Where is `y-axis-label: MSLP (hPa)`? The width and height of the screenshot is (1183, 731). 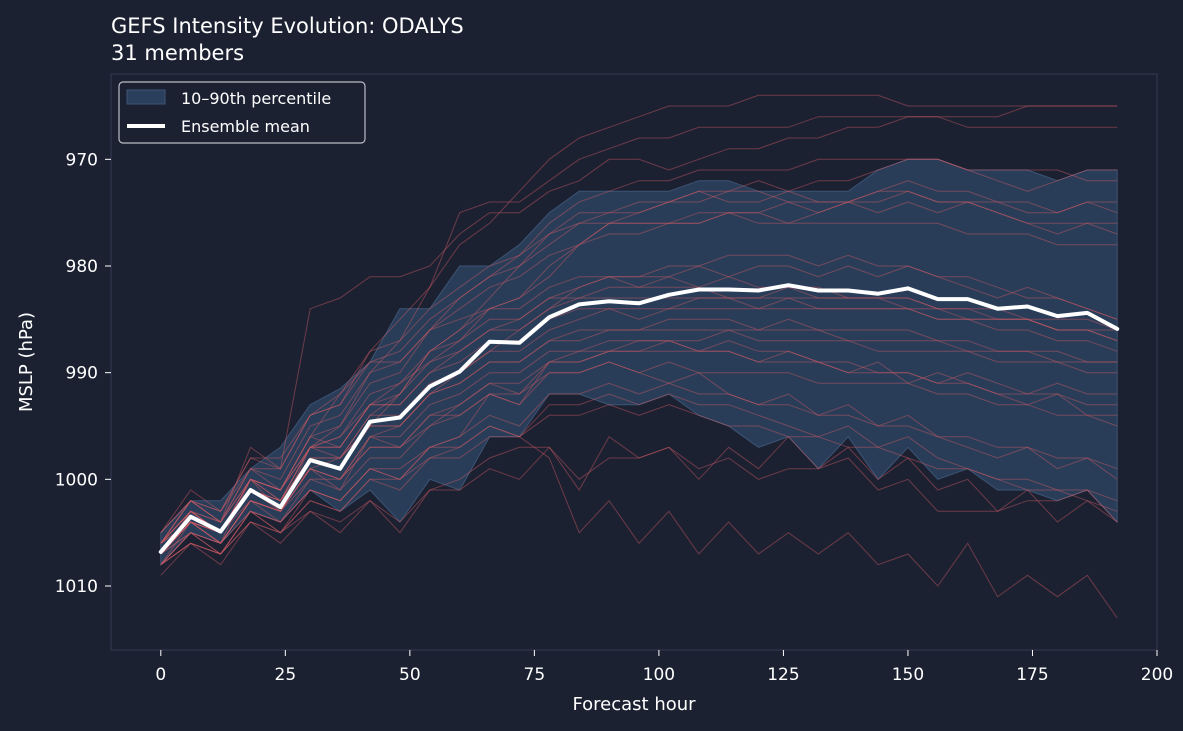 y-axis-label: MSLP (hPa) is located at coordinates (26, 362).